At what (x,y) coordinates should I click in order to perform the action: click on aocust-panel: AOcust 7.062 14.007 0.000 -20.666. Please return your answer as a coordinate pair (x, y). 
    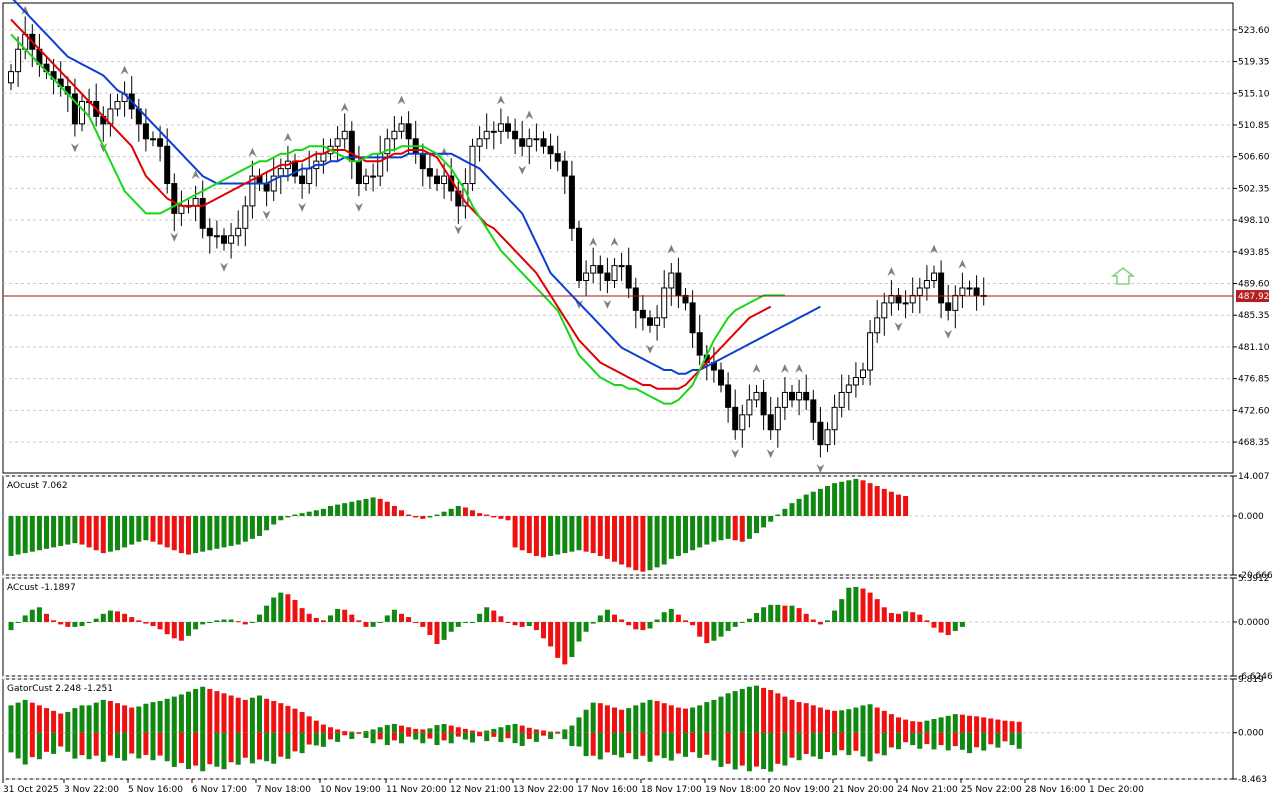
    Looking at the image, I should click on (637, 526).